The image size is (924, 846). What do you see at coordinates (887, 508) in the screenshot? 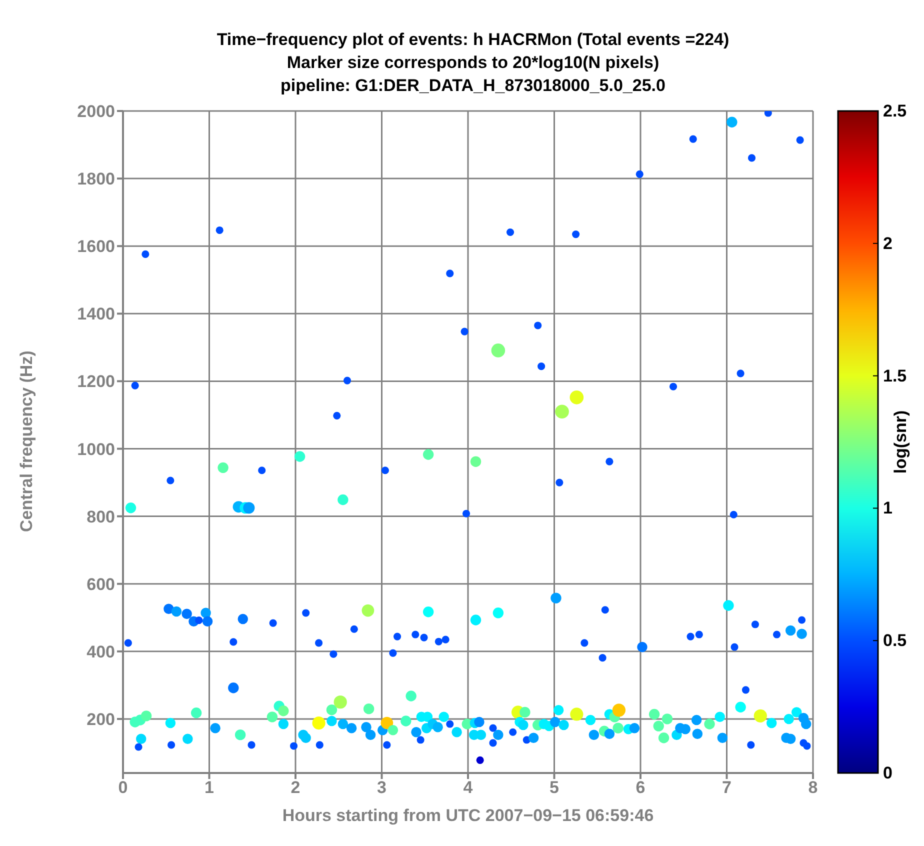
I see `color-bar-label: 1` at bounding box center [887, 508].